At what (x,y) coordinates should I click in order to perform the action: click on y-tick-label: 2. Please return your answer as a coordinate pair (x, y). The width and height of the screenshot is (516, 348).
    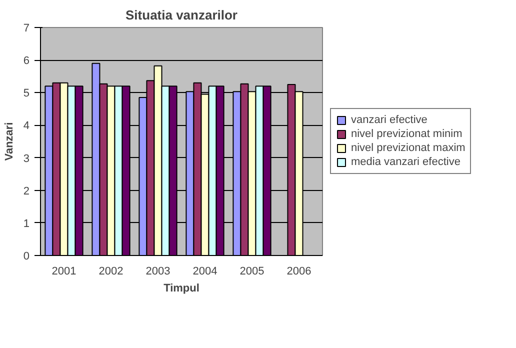
    Looking at the image, I should click on (26, 191).